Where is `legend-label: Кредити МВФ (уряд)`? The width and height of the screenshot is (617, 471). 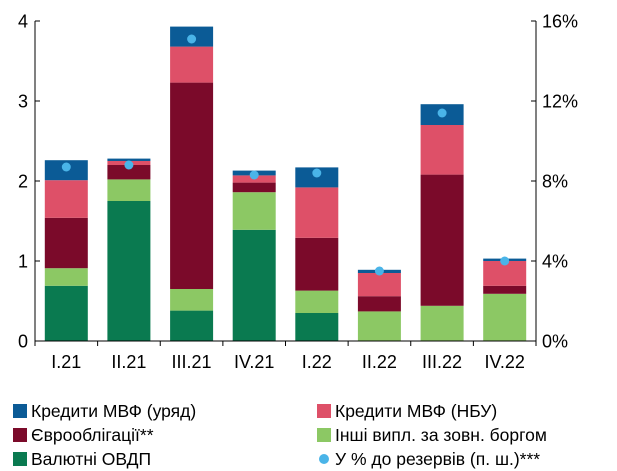 legend-label: Кредити МВФ (уряд) is located at coordinates (114, 411).